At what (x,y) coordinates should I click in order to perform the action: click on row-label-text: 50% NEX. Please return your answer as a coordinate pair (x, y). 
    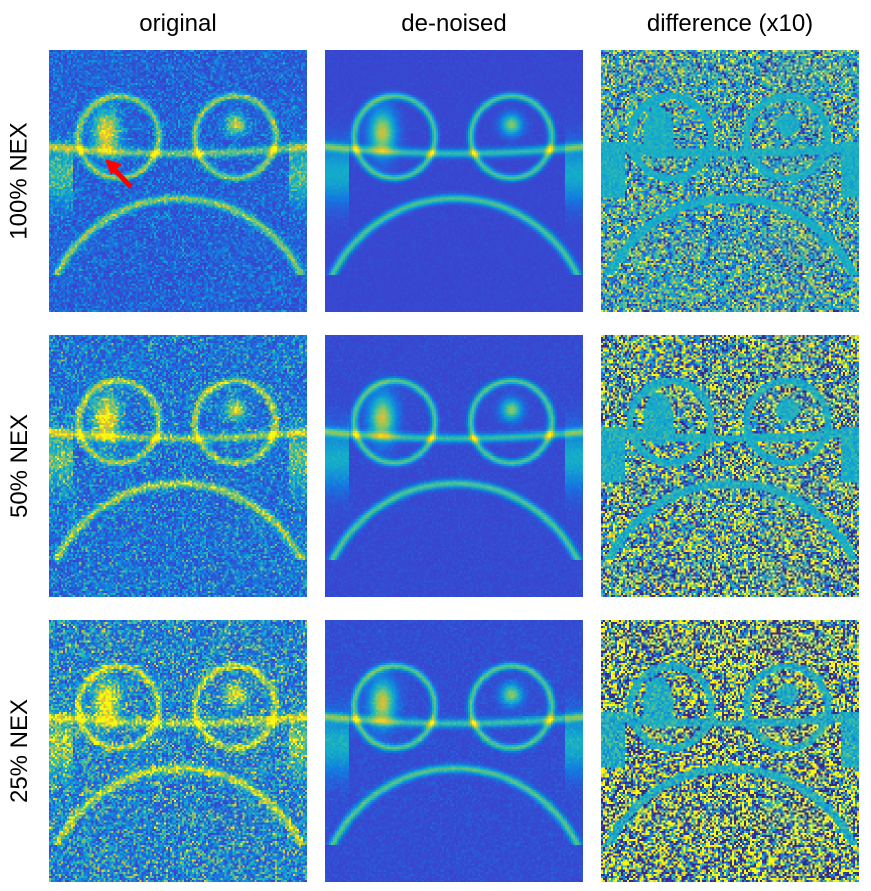
    Looking at the image, I should click on (19, 466).